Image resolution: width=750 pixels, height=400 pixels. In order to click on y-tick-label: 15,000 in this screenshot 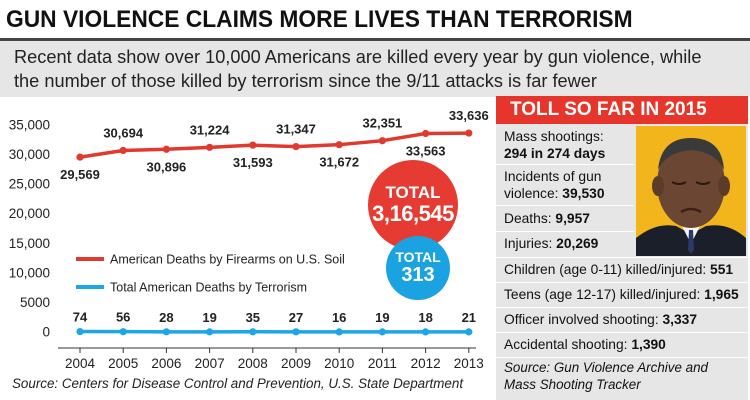, I will do `click(29, 243)`.